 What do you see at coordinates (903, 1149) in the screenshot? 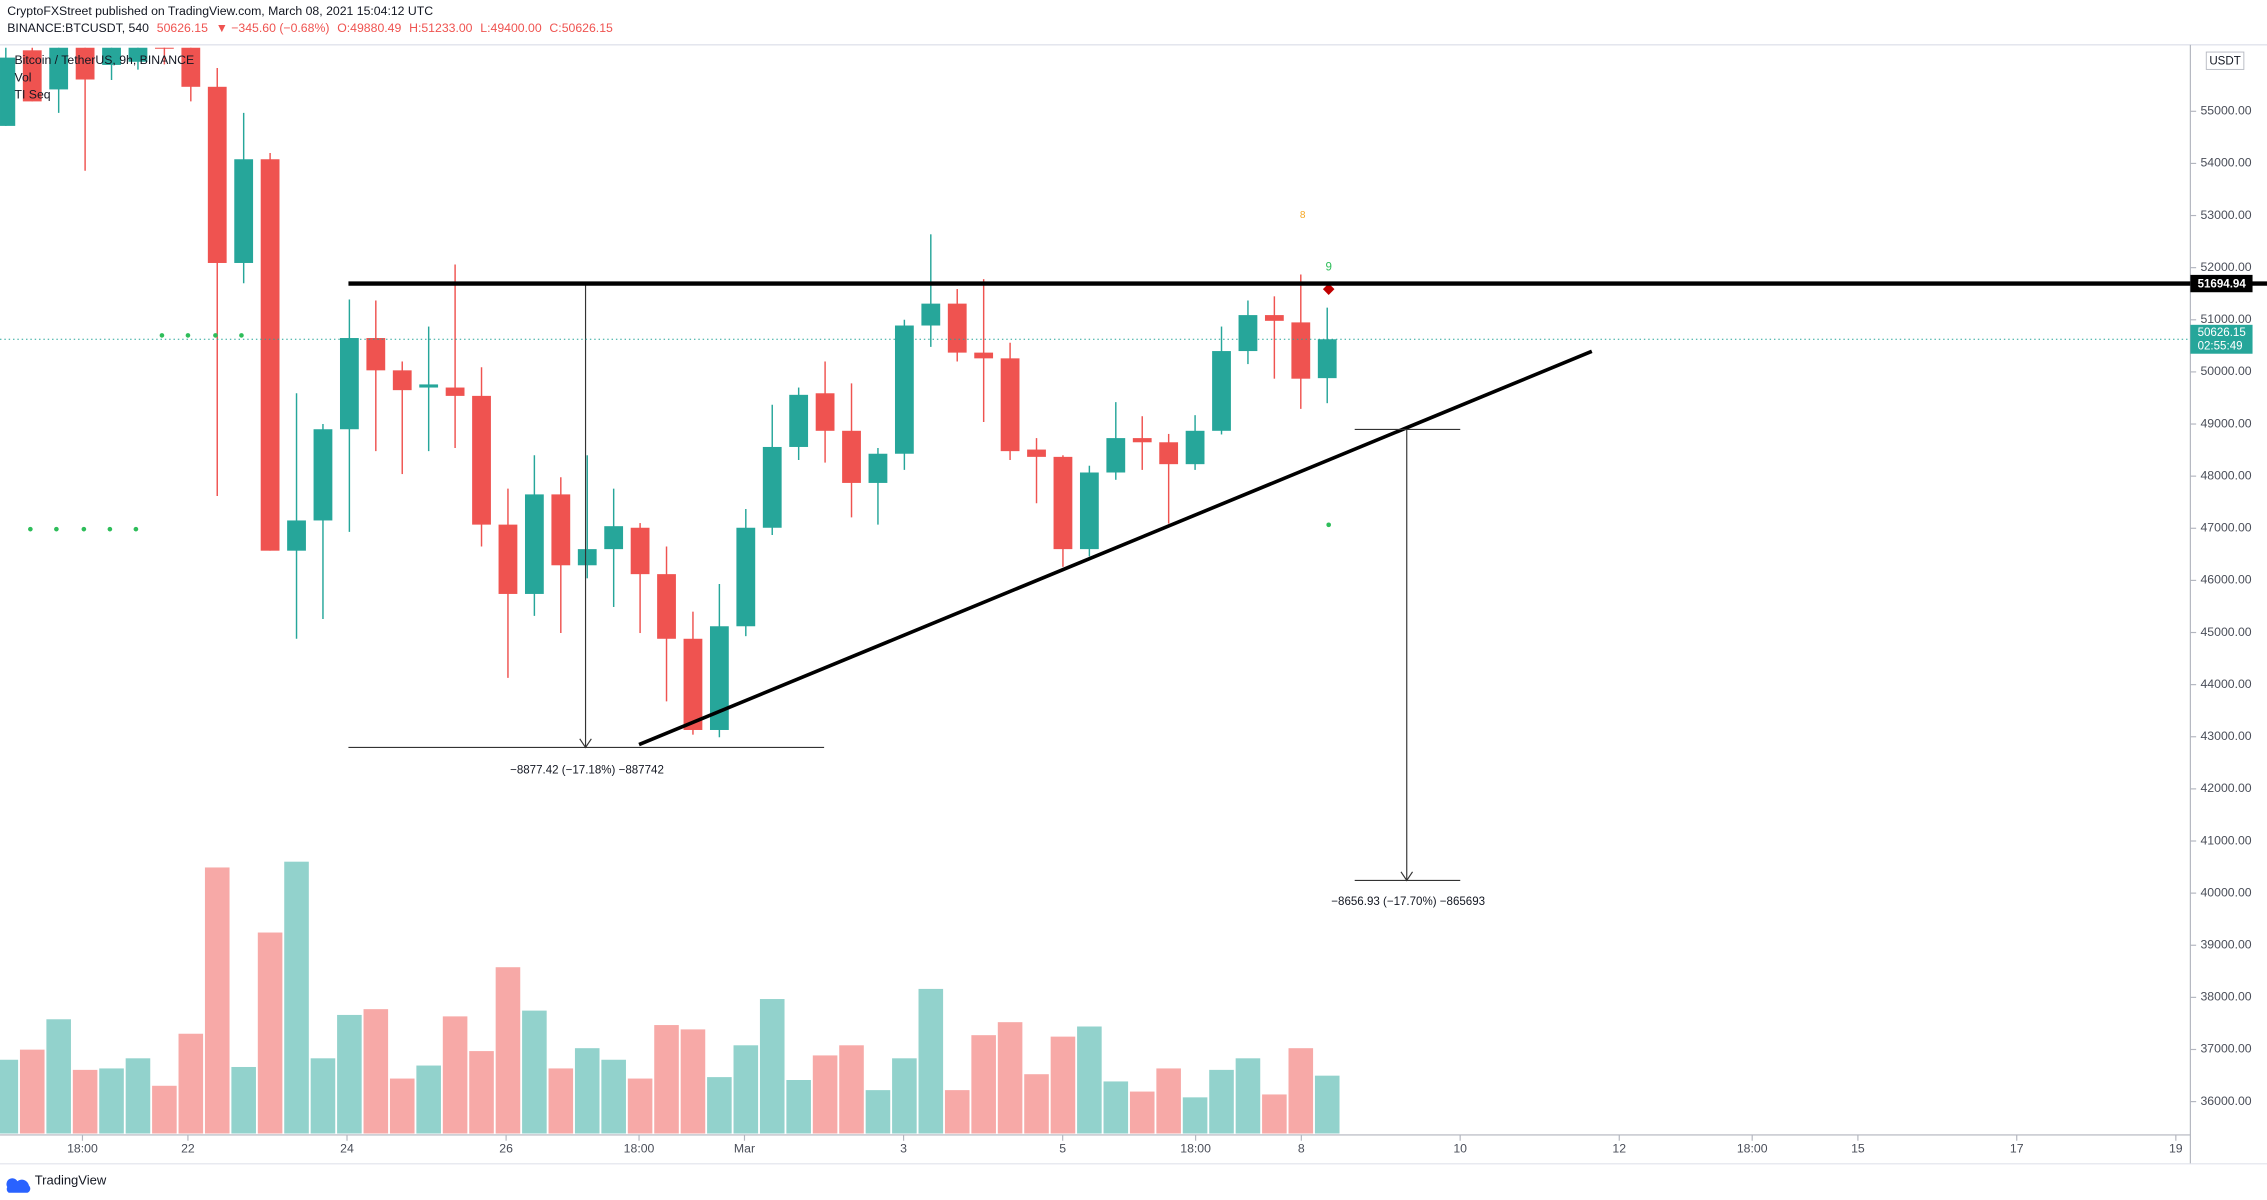
I see `x-tick-label: 3` at bounding box center [903, 1149].